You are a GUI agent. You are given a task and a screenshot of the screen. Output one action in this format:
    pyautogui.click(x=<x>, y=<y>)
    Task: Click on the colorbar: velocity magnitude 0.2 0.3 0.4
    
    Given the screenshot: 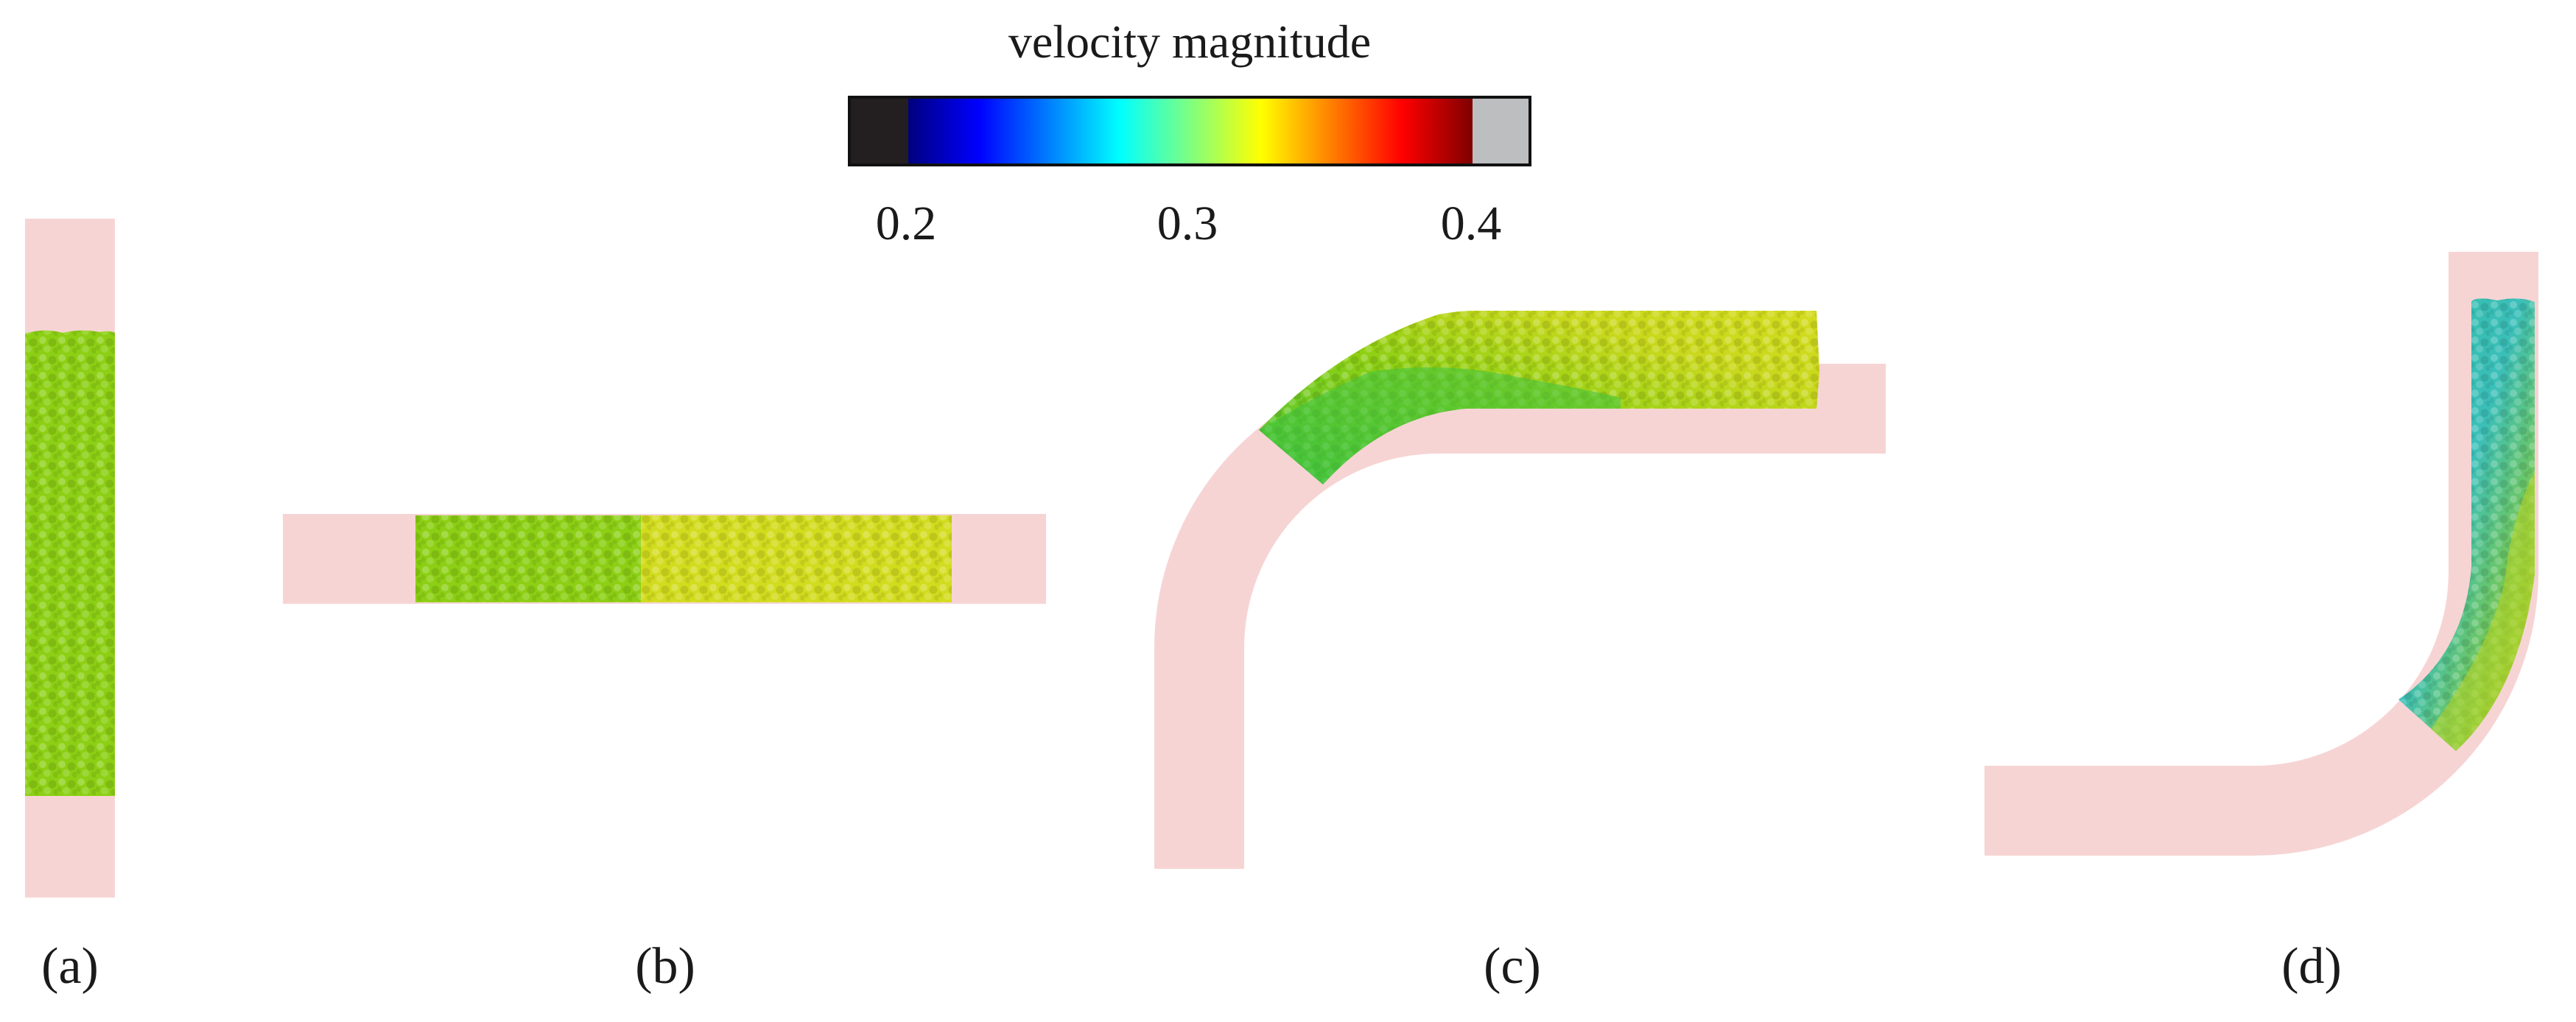 What is the action you would take?
    pyautogui.click(x=1189, y=132)
    